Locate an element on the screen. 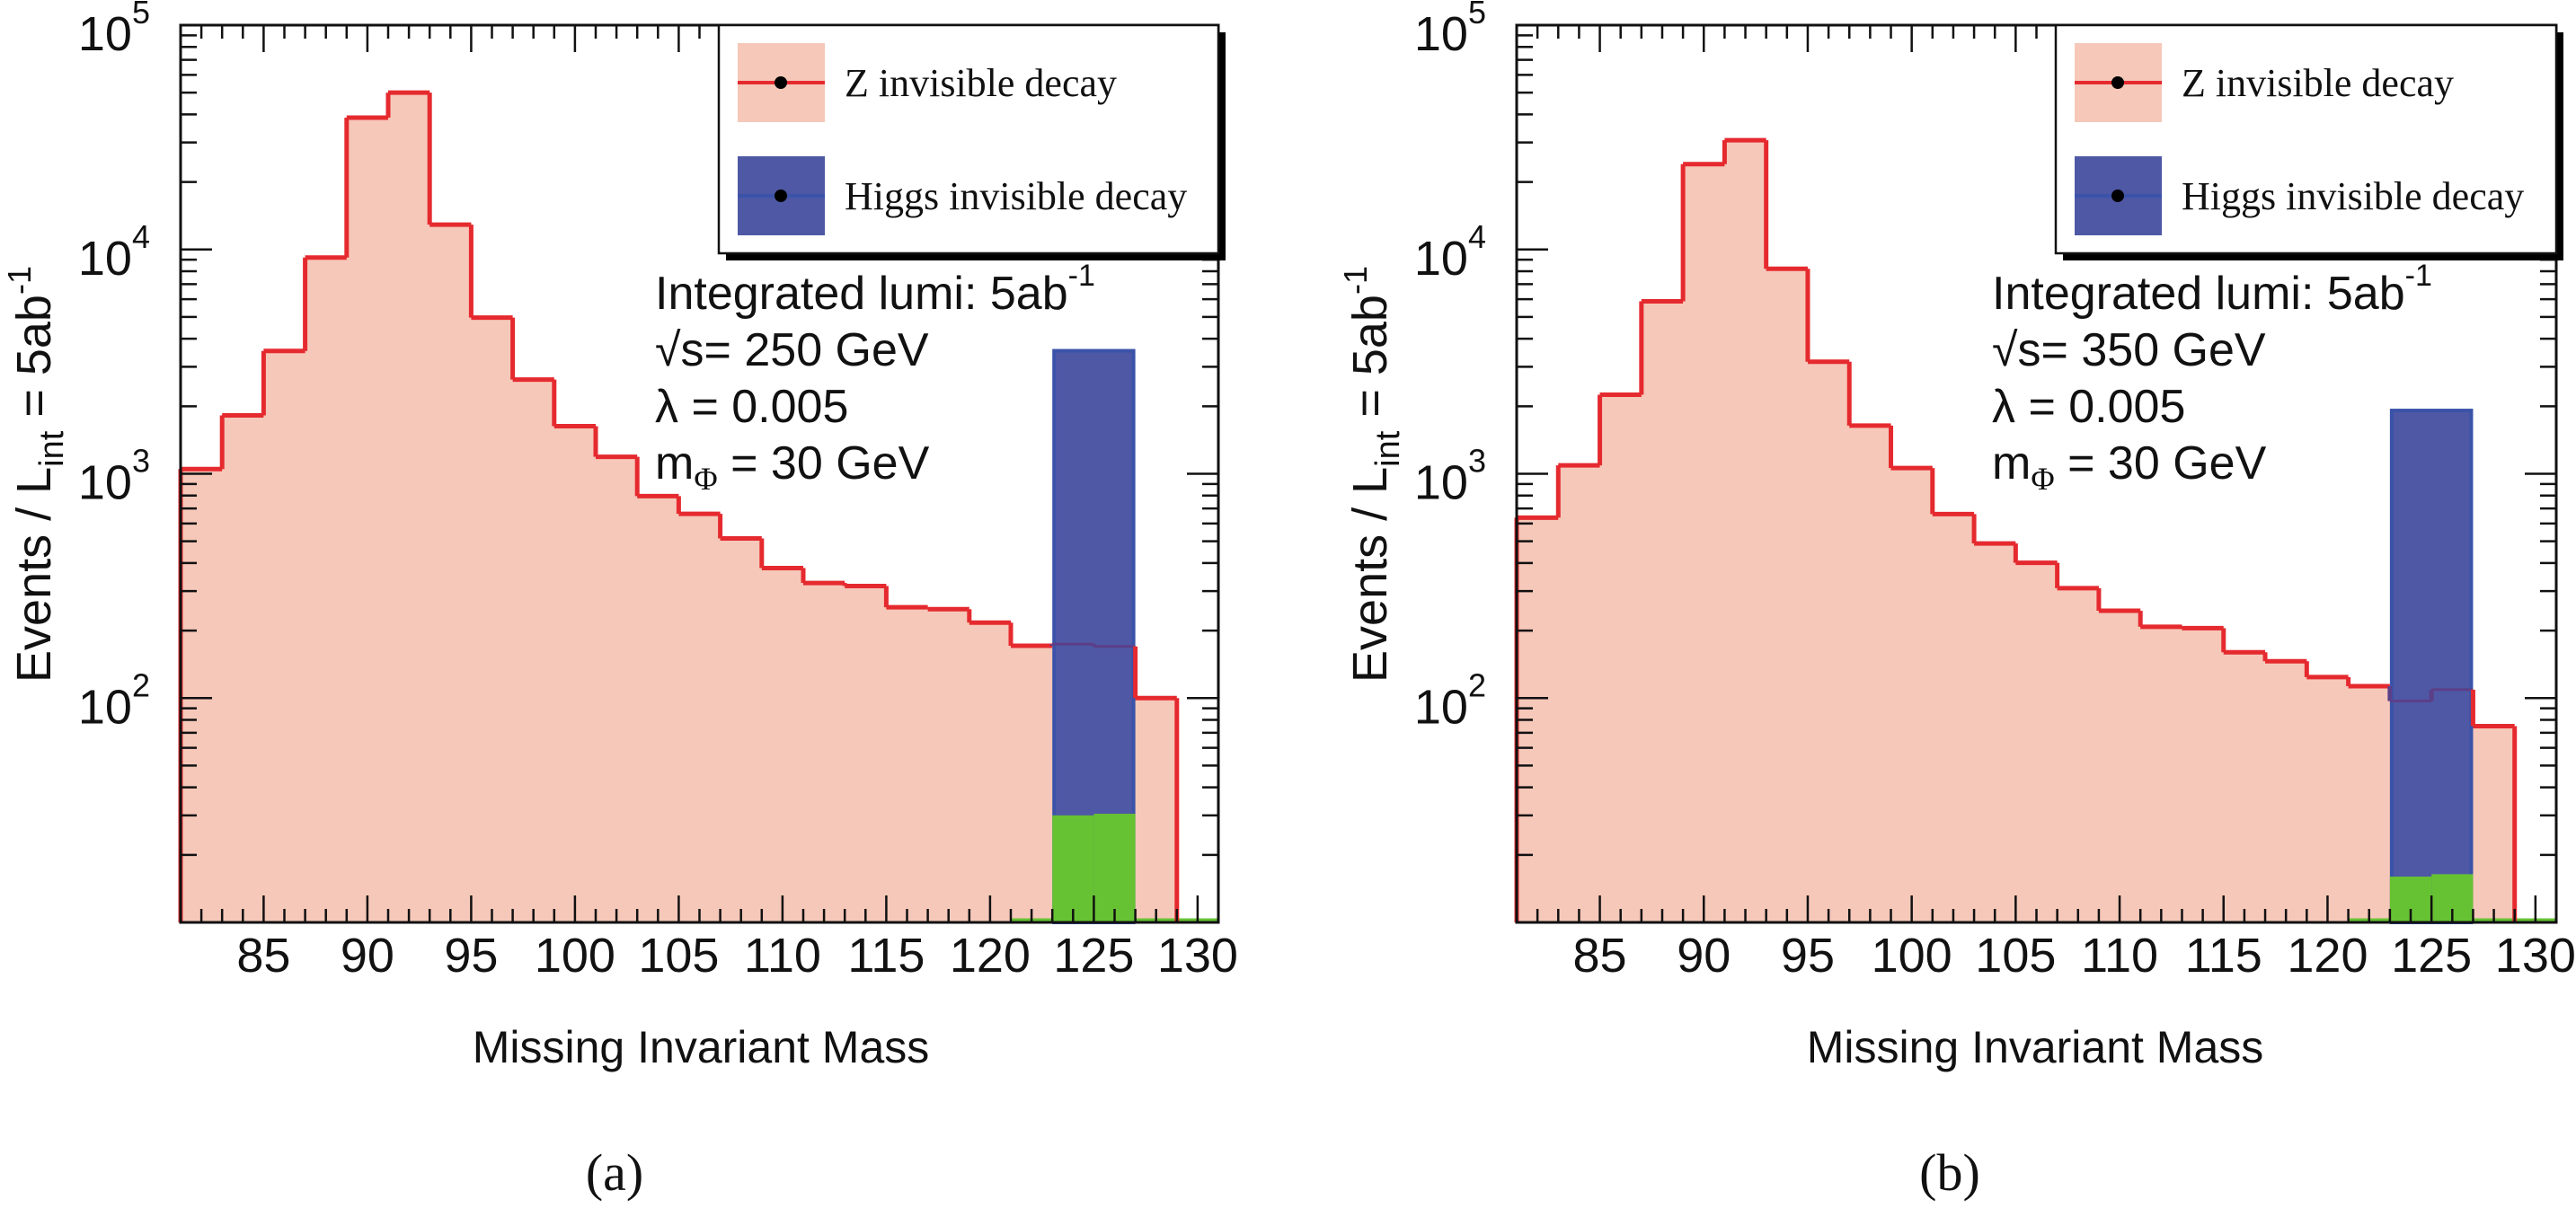  annotation-line: √s= 350 GeV is located at coordinates (2129, 350).